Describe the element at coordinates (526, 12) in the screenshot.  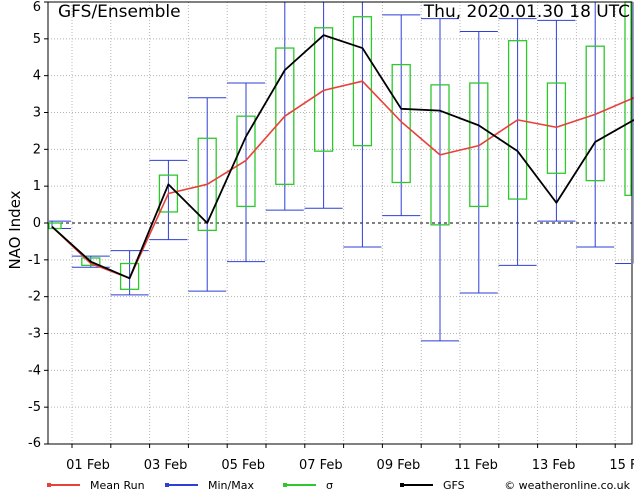
I see `run-time-label: Thu, 2020.01.30 18 UTC` at that location.